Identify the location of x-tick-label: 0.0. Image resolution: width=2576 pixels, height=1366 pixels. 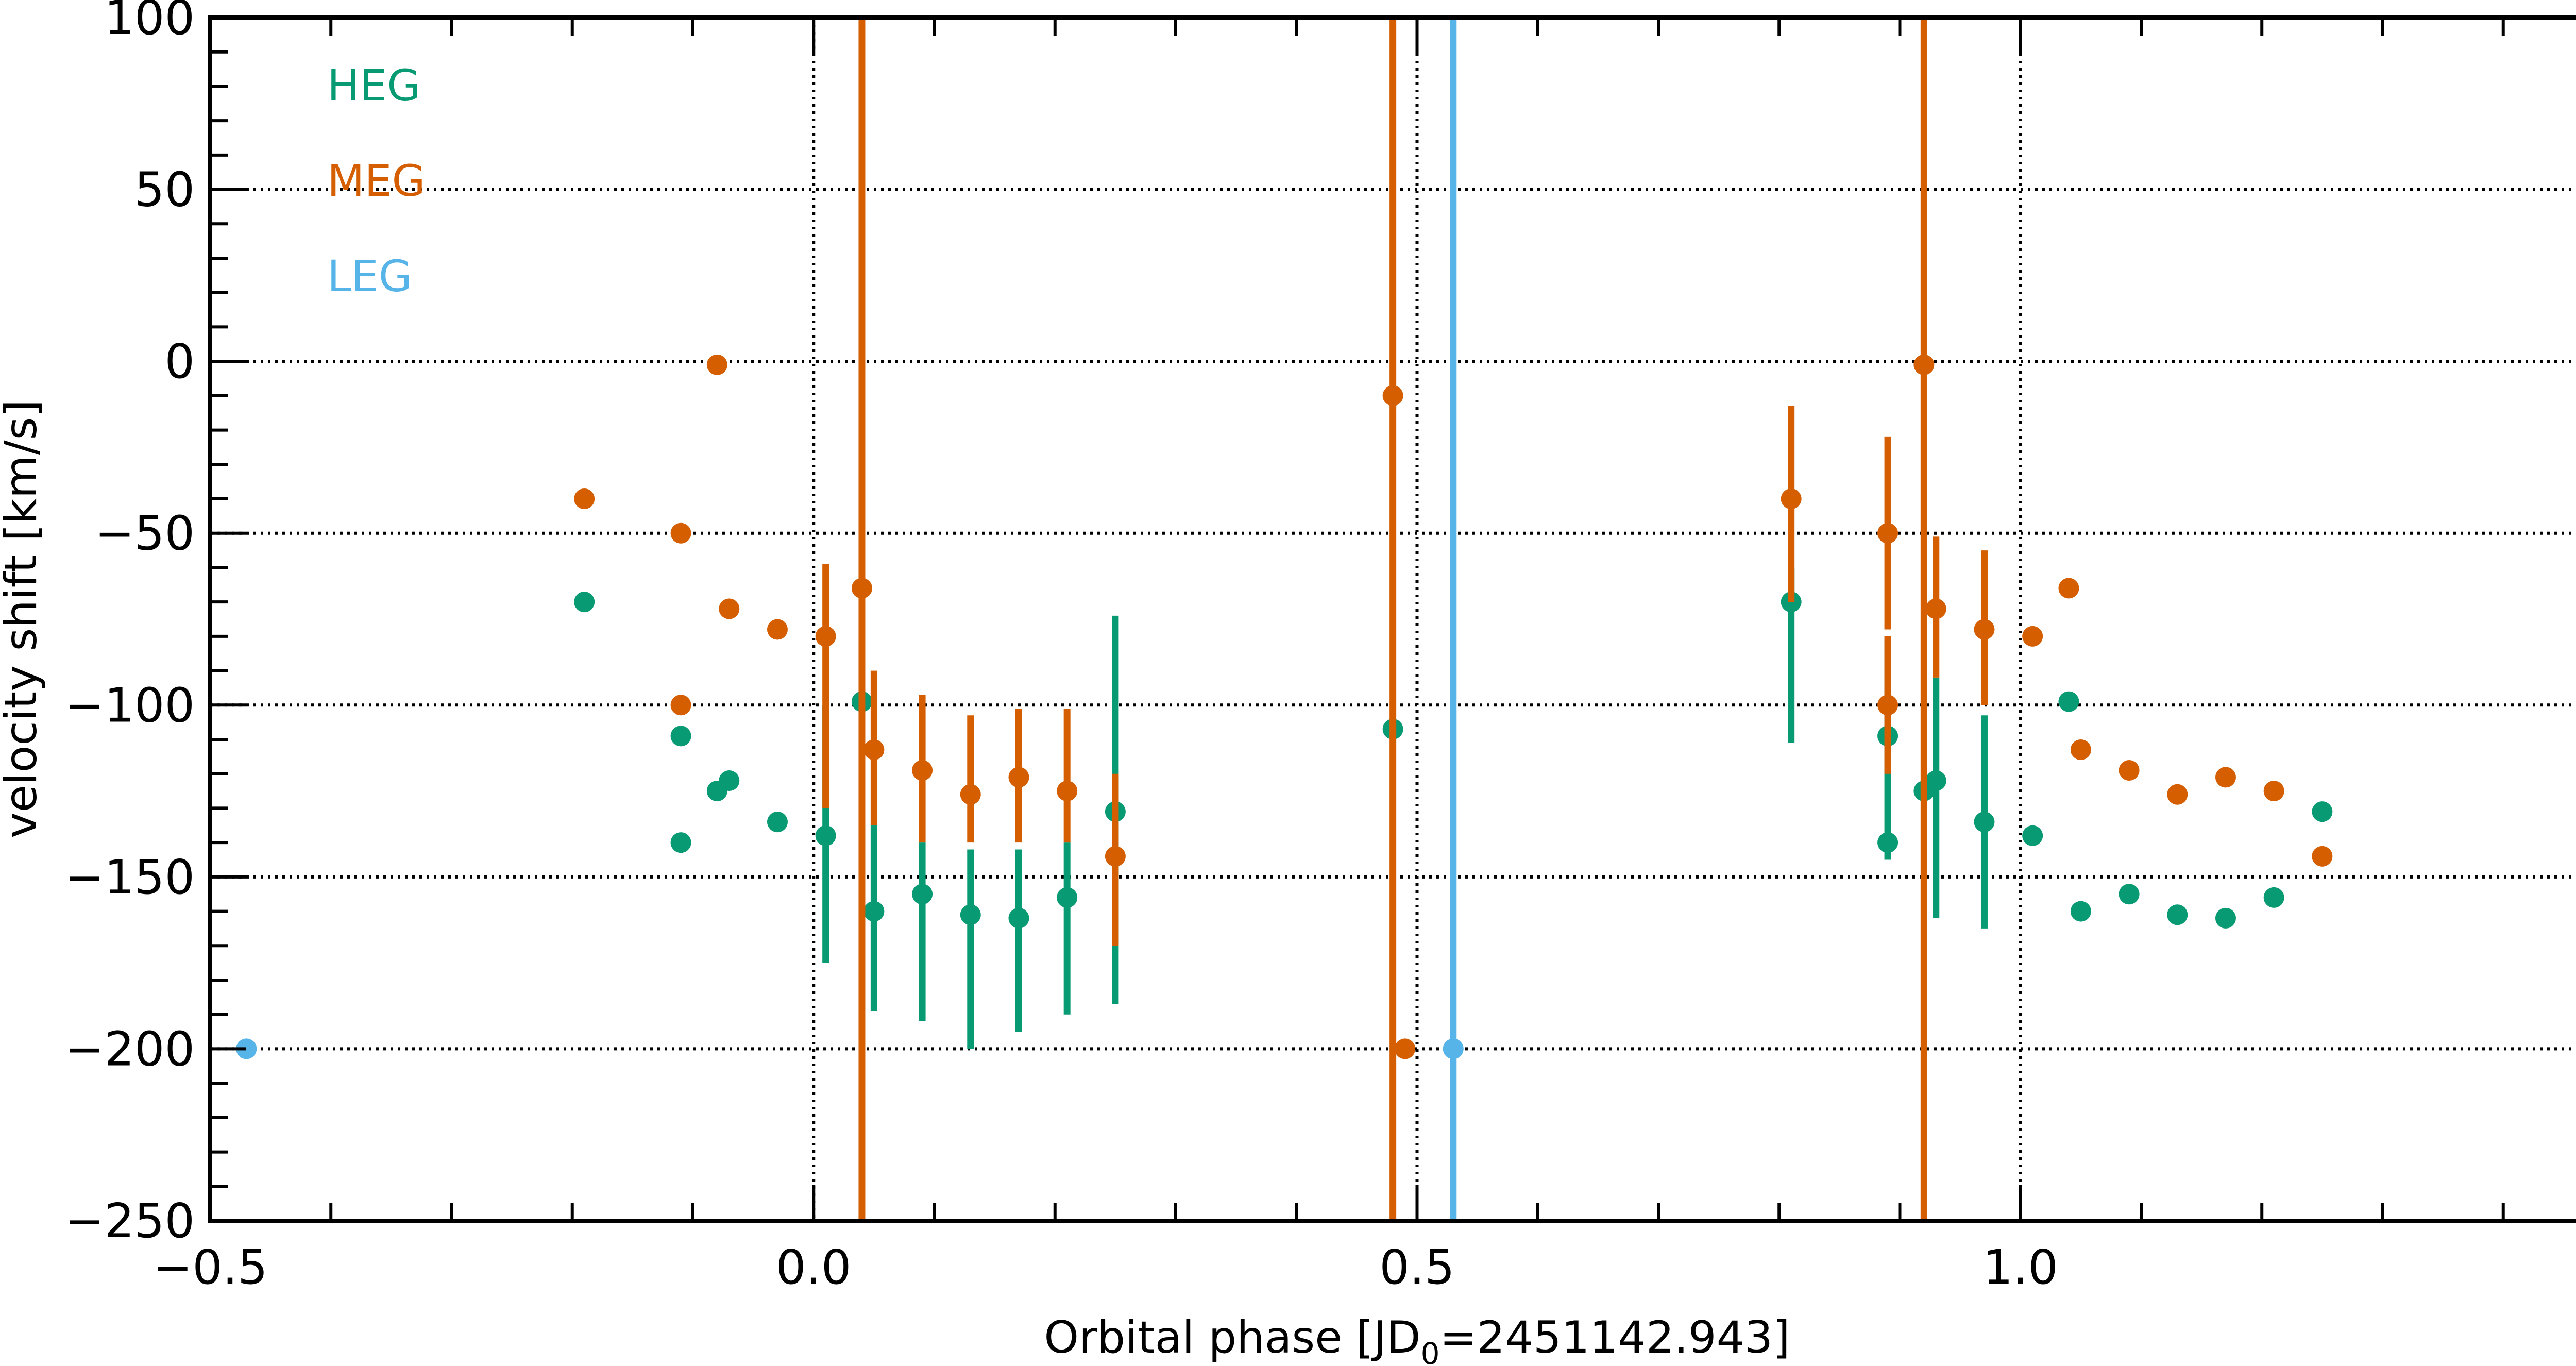
(813, 1267).